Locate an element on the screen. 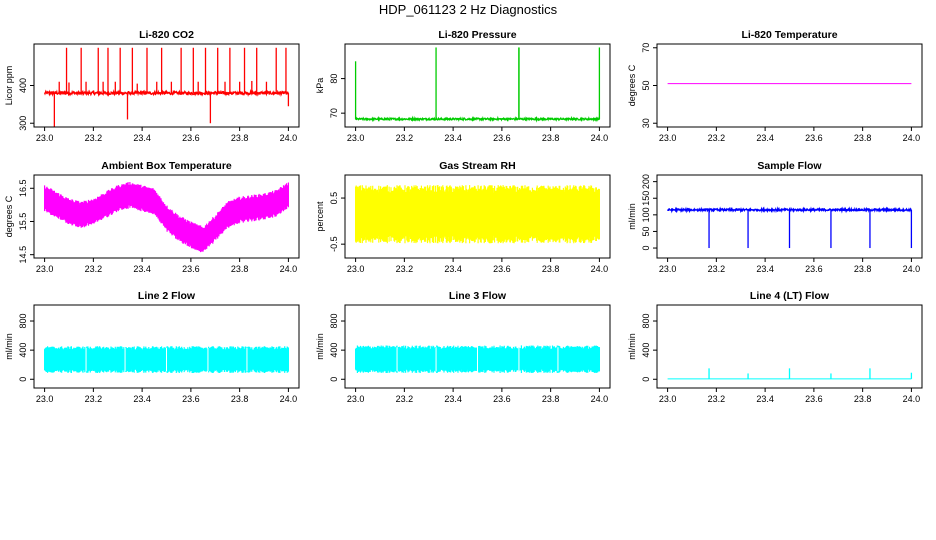 This screenshot has height=540, width=936. y-tick-label: 14.5 is located at coordinates (23, 255).